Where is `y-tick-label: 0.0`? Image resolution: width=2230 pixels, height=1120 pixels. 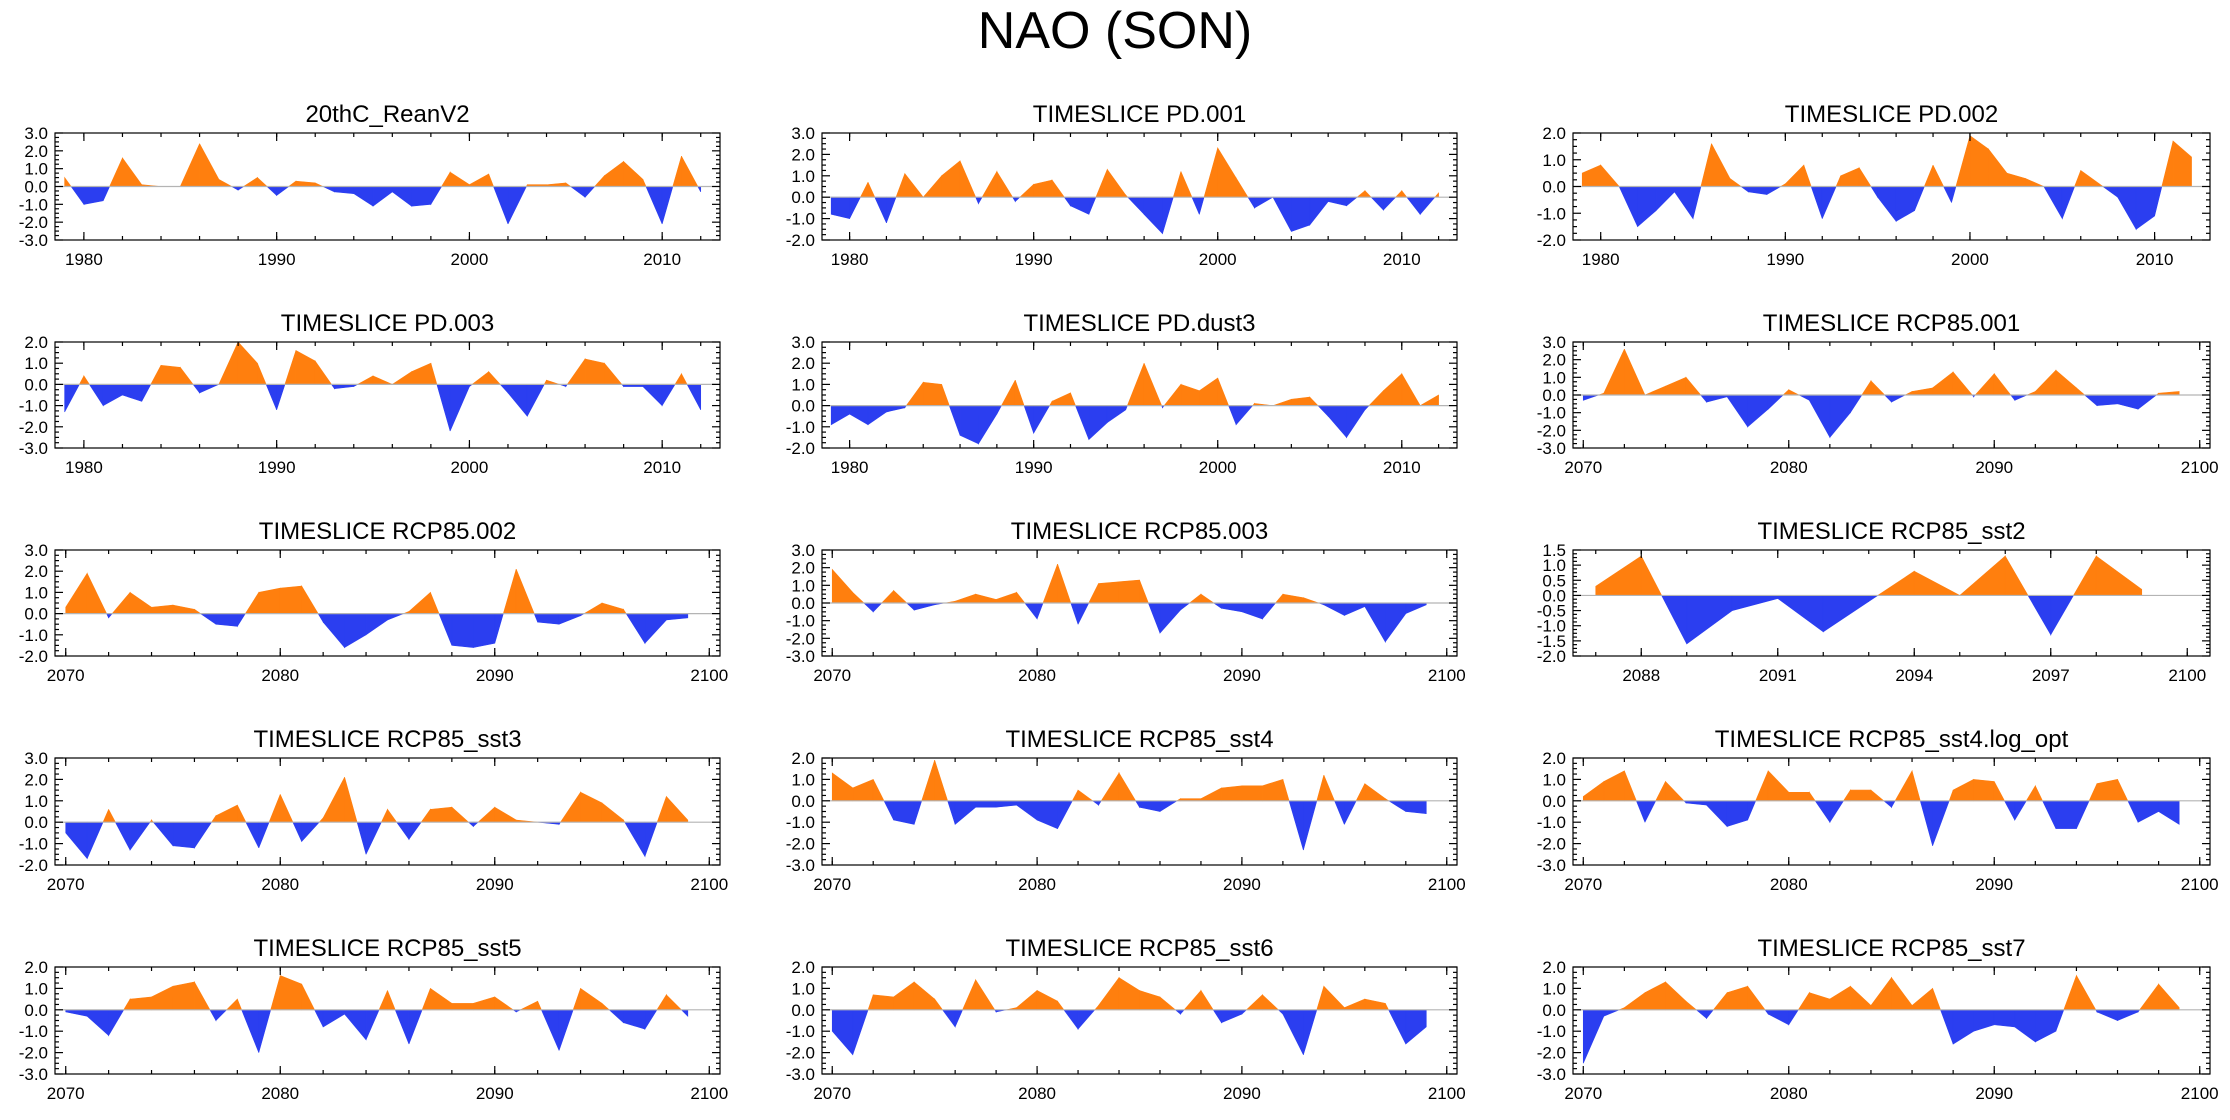 y-tick-label: 0.0 is located at coordinates (1554, 187).